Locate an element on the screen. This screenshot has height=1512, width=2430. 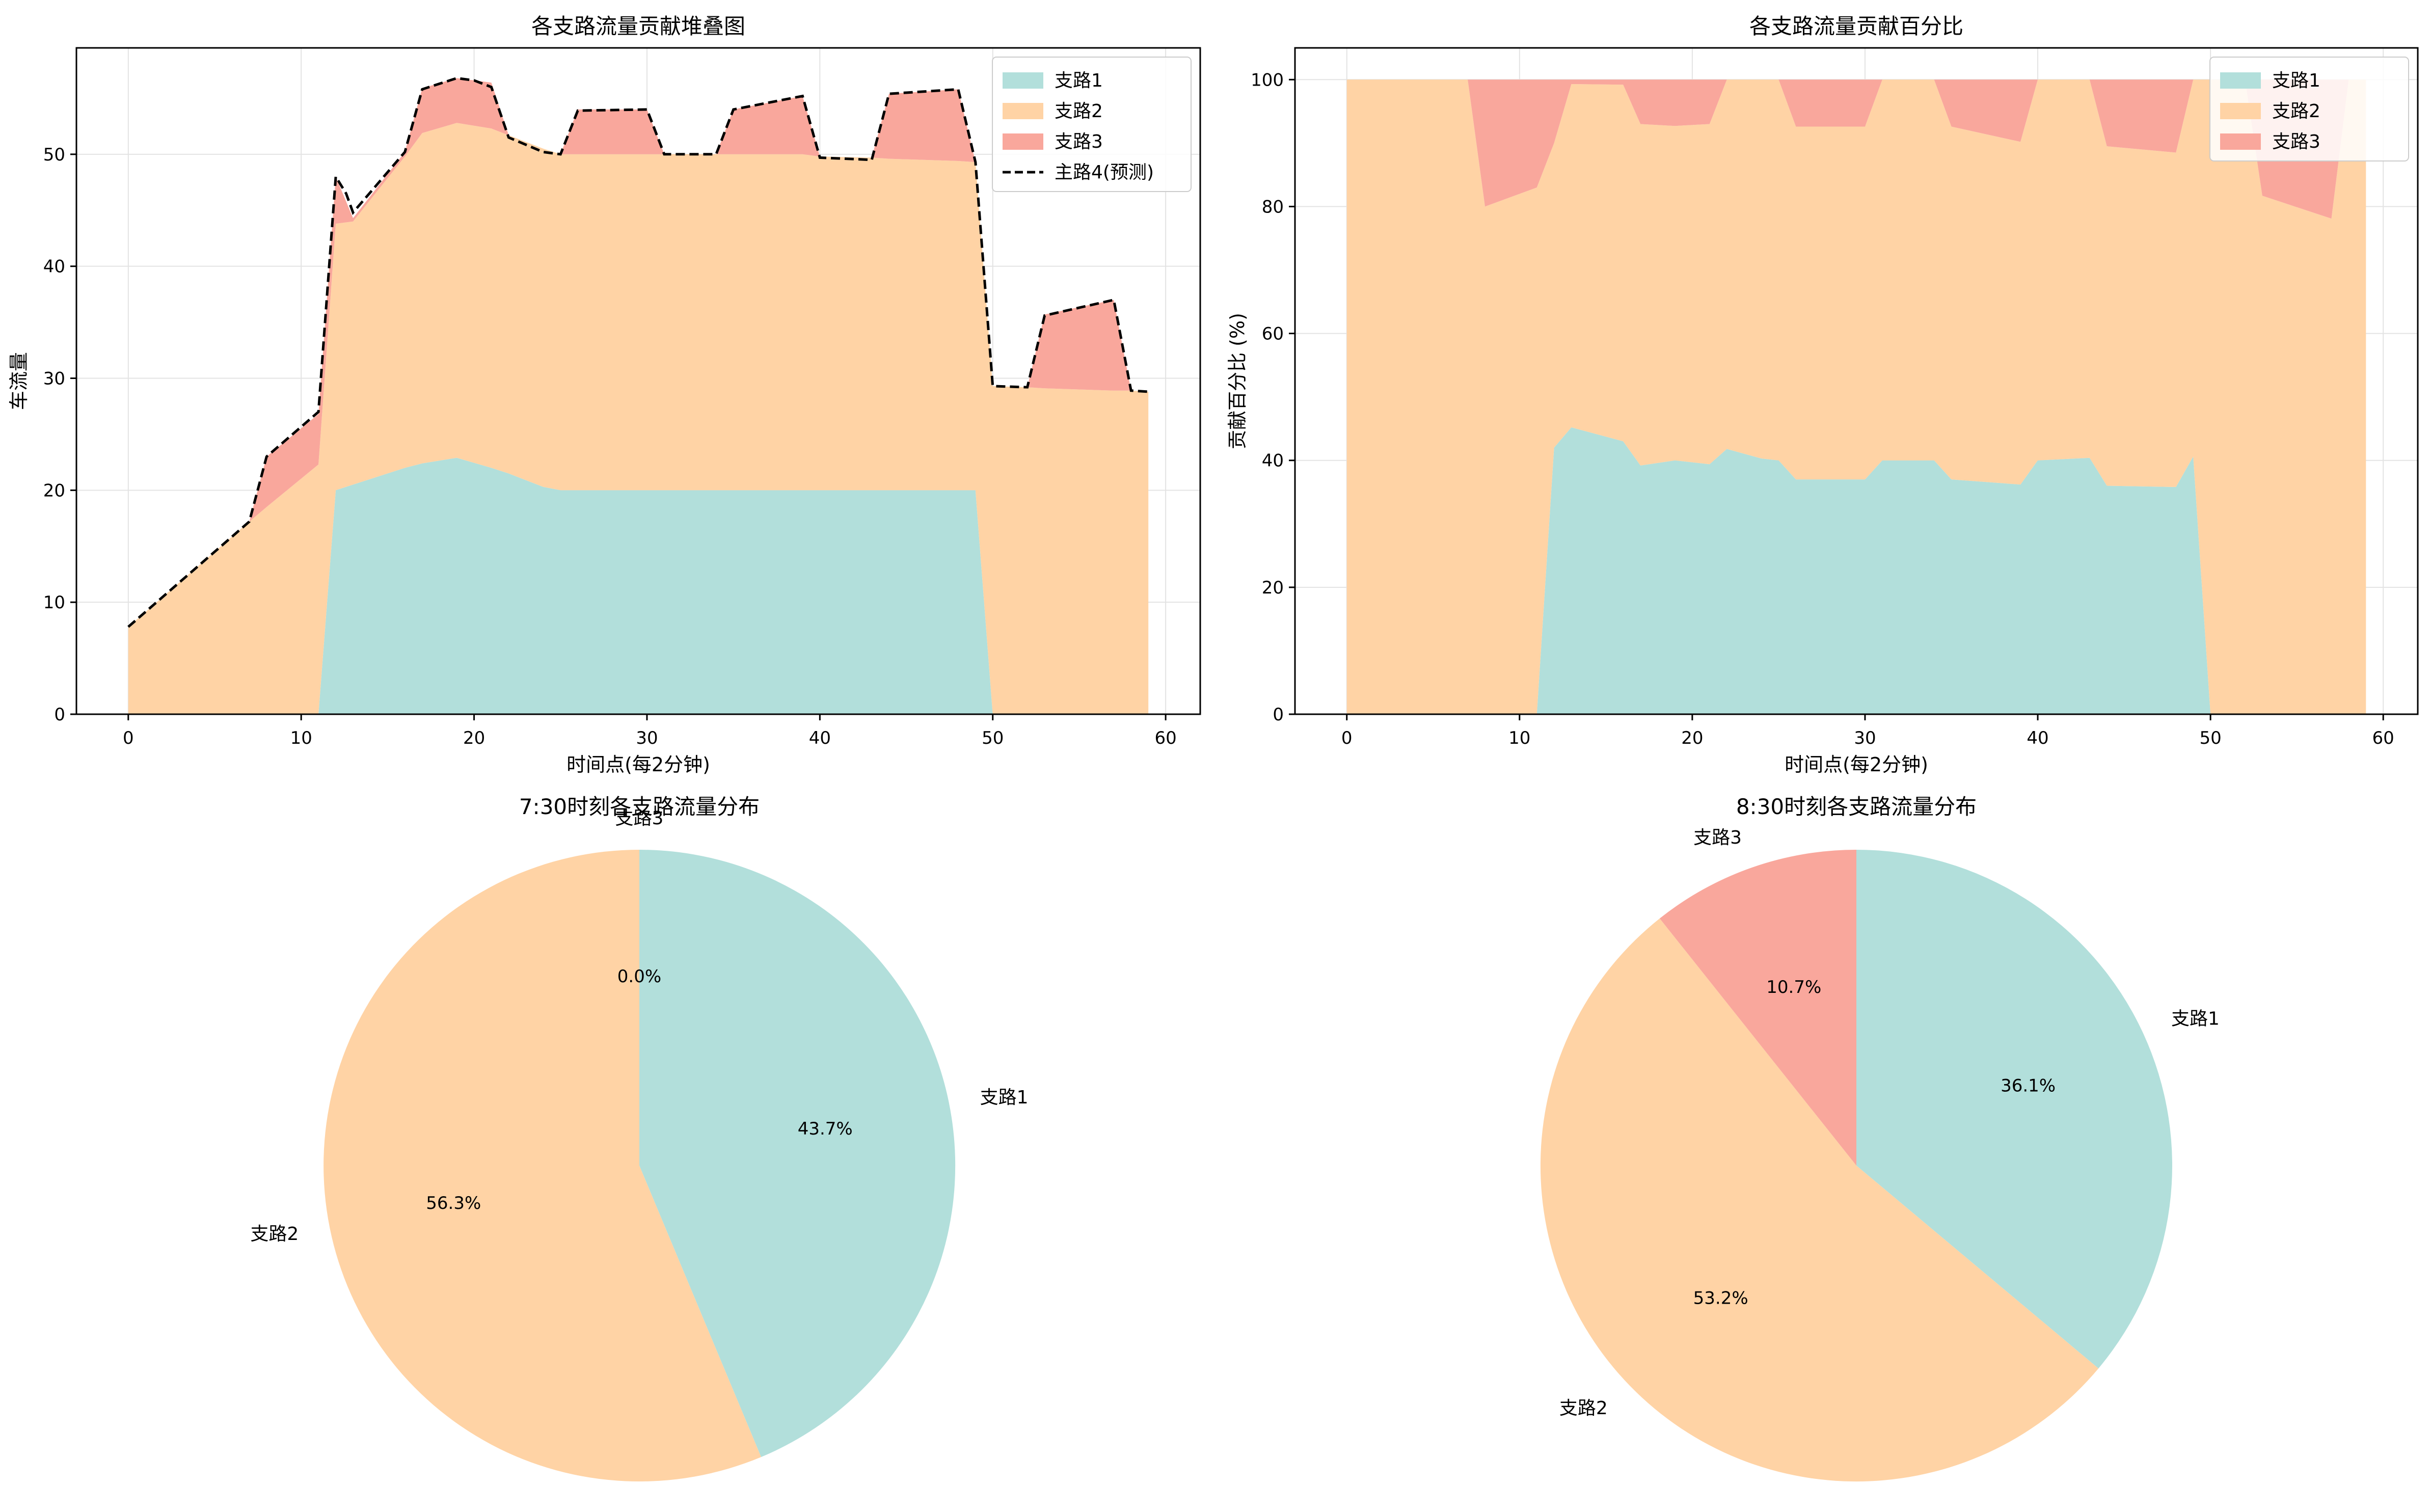
pie-pct-label: 56.3% is located at coordinates (453, 1203).